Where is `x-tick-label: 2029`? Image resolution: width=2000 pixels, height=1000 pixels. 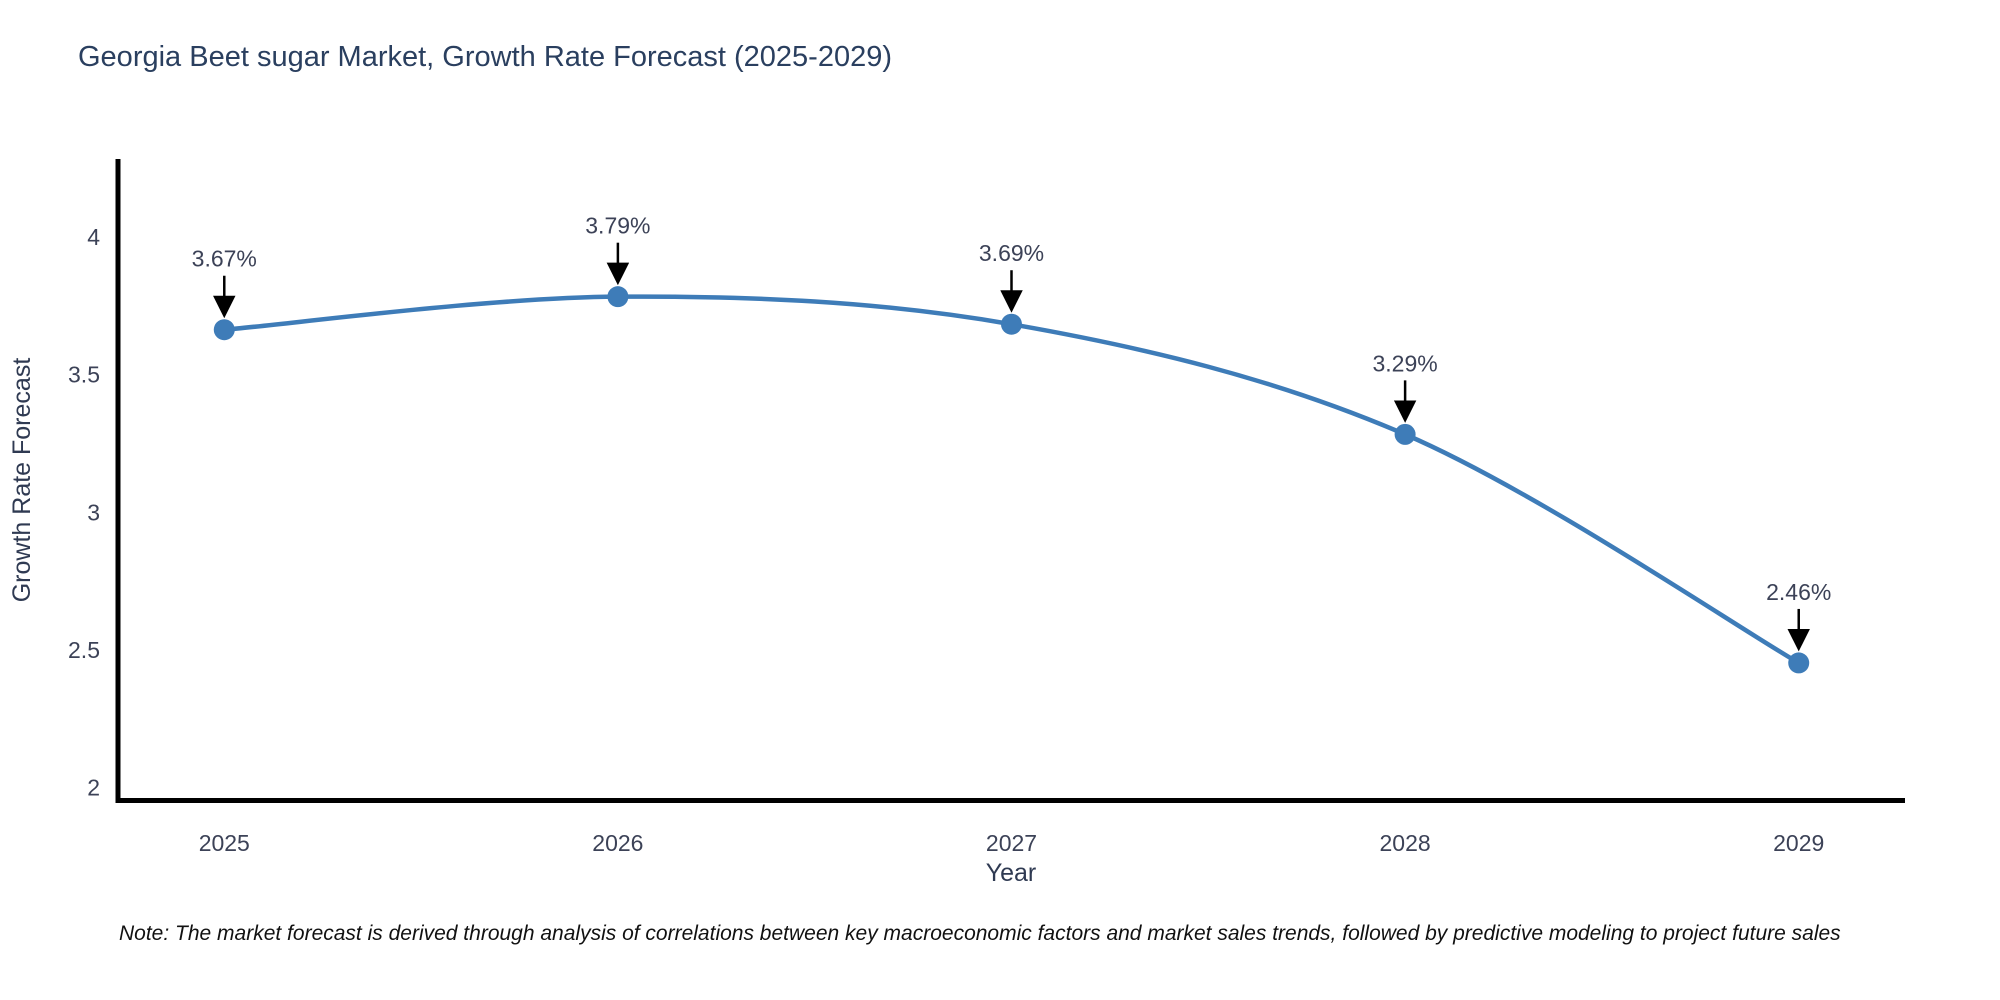
x-tick-label: 2029 is located at coordinates (1798, 843).